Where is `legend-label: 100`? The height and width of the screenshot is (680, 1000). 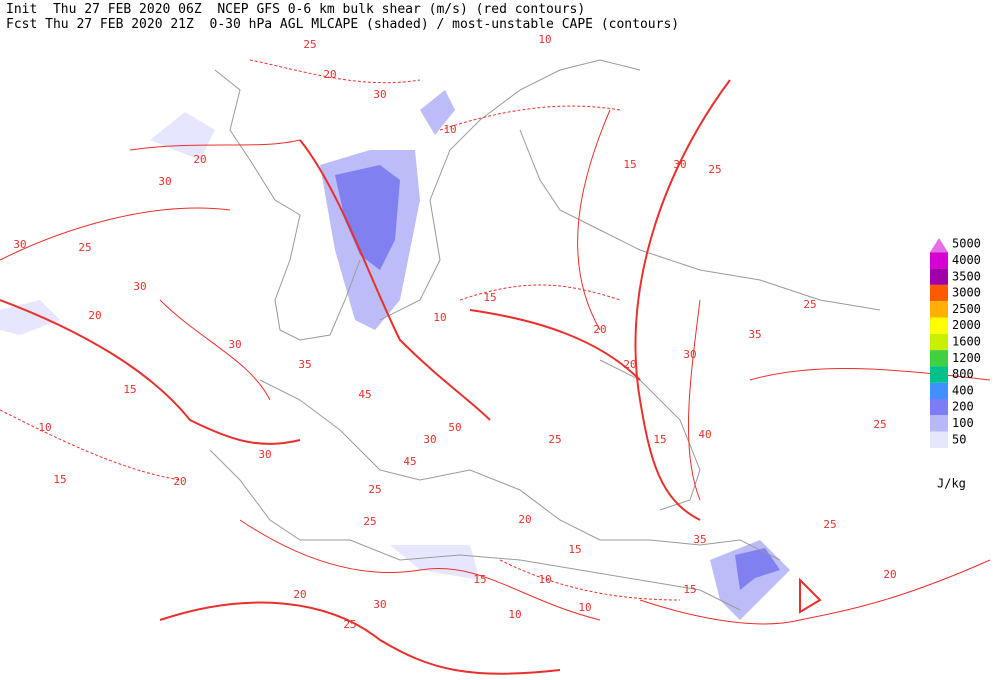 legend-label: 100 is located at coordinates (963, 423).